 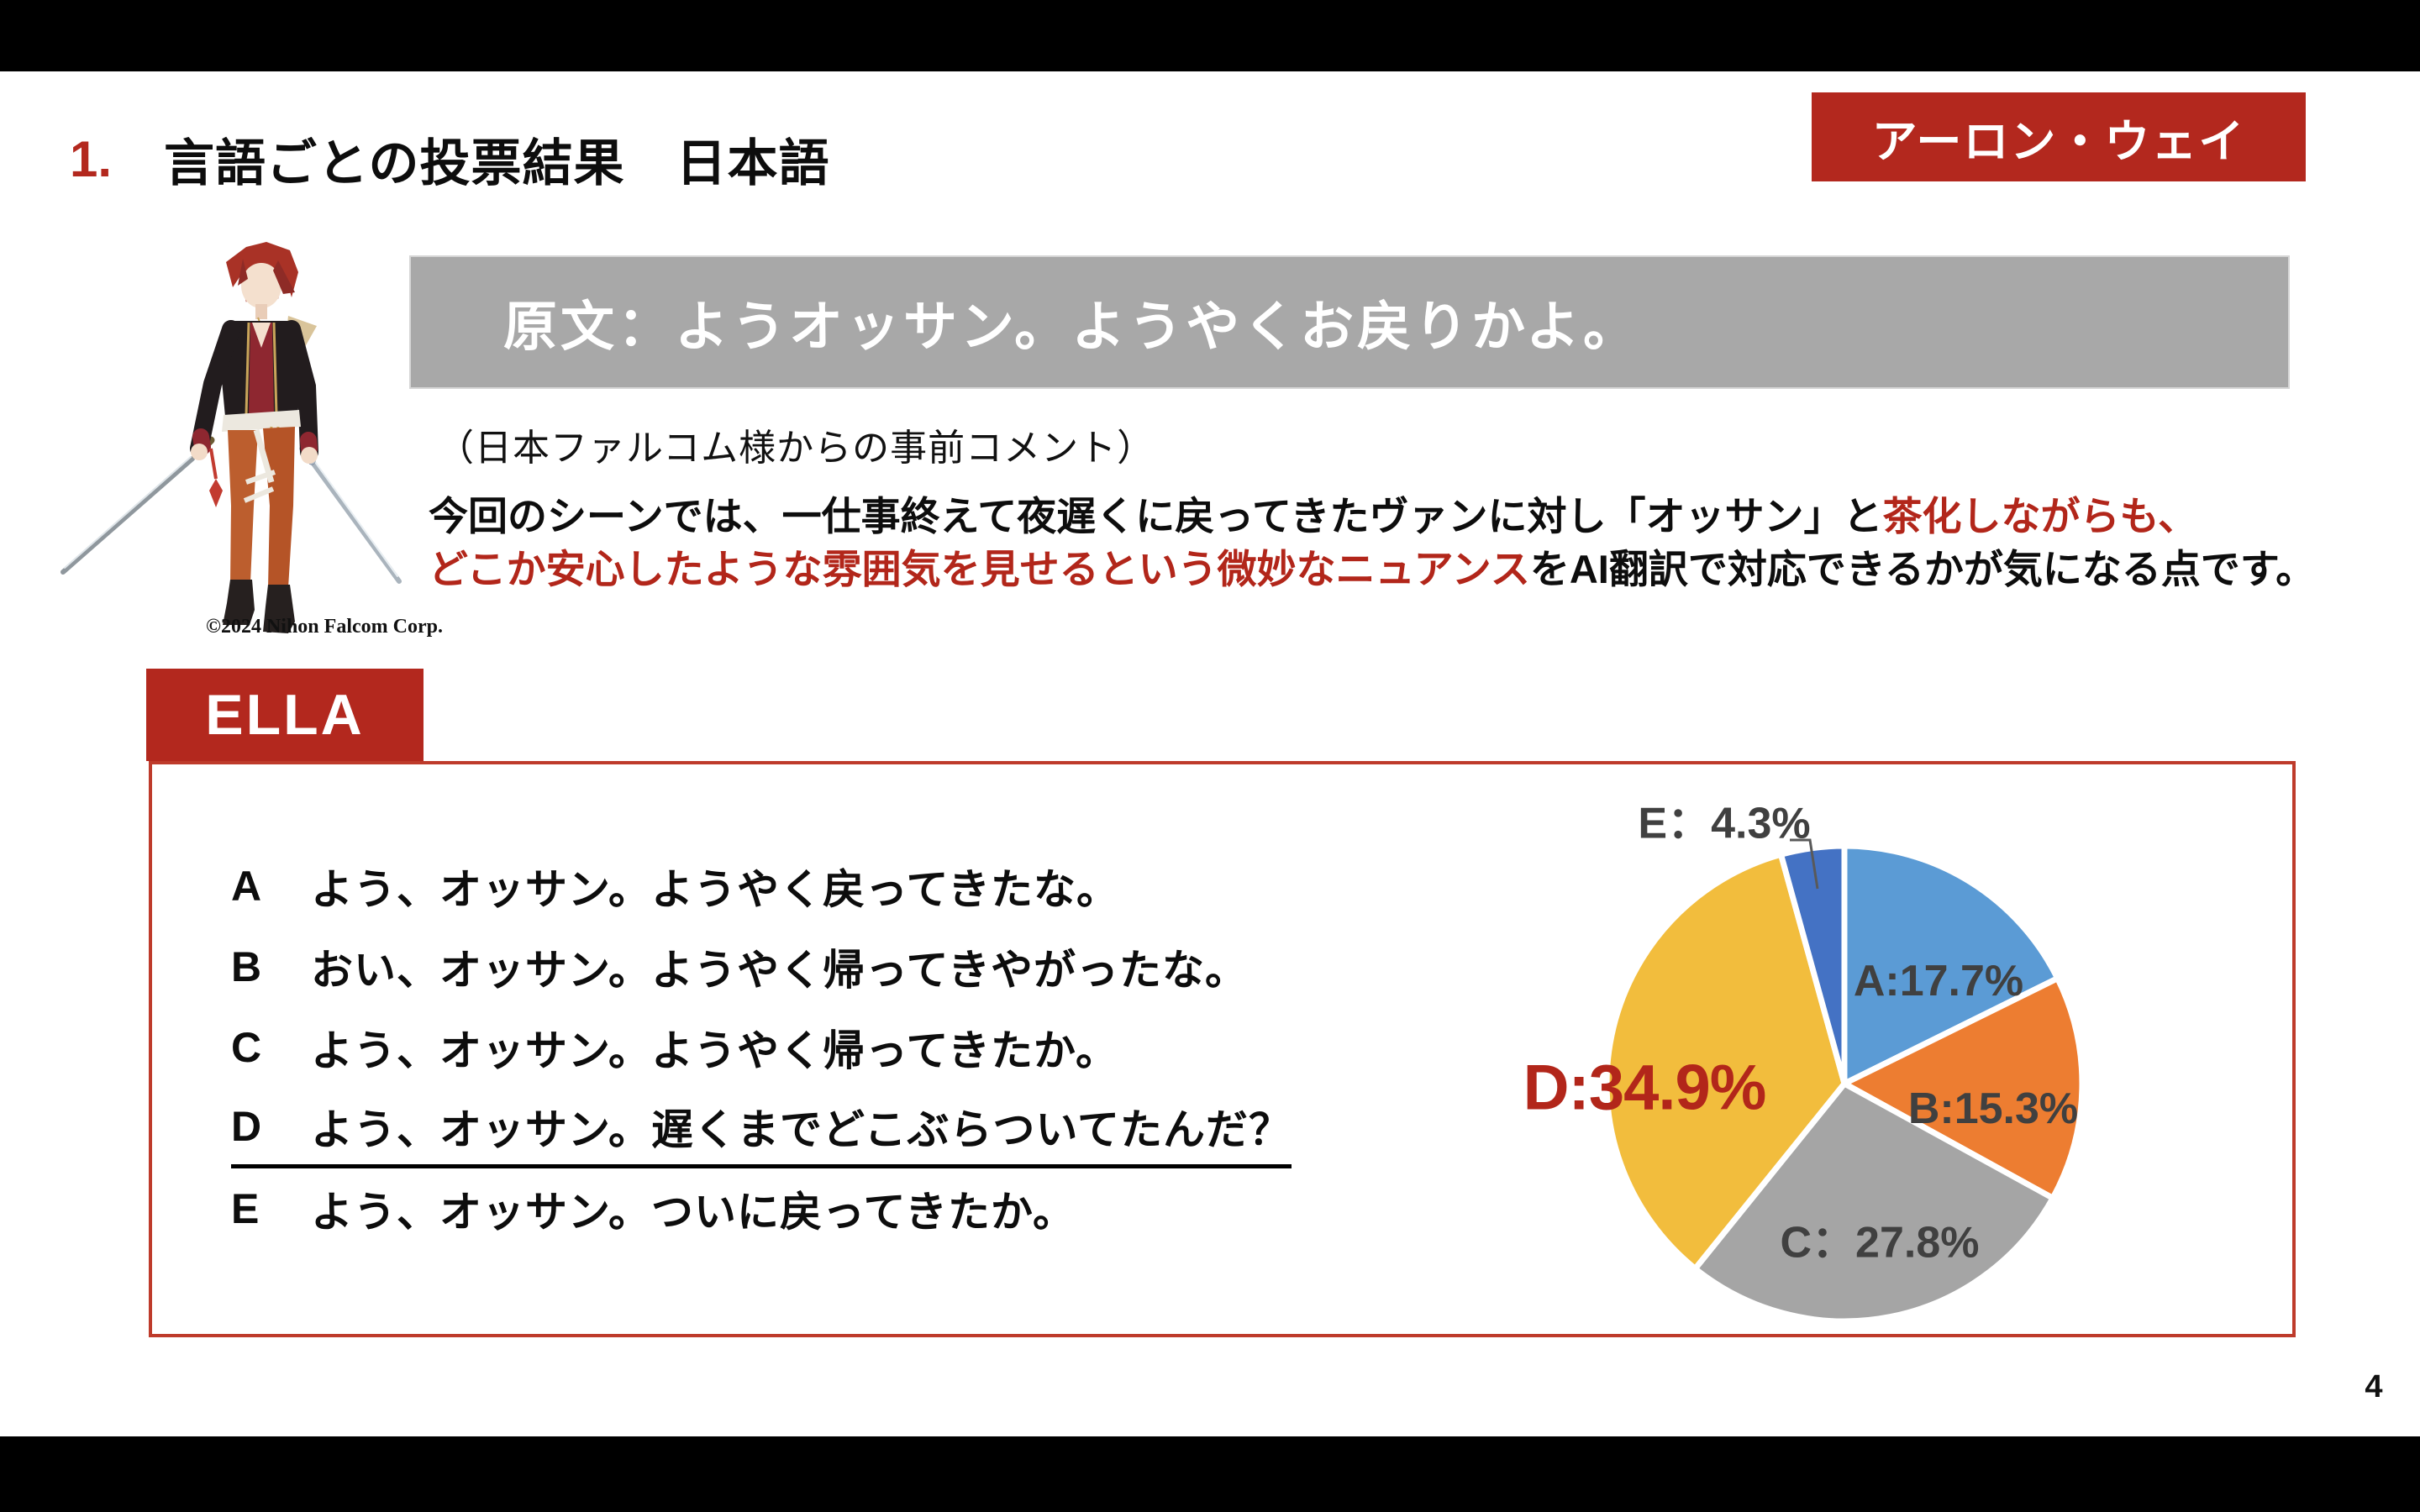 What do you see at coordinates (1880, 1243) in the screenshot?
I see `pie-label-C: C：27.8%` at bounding box center [1880, 1243].